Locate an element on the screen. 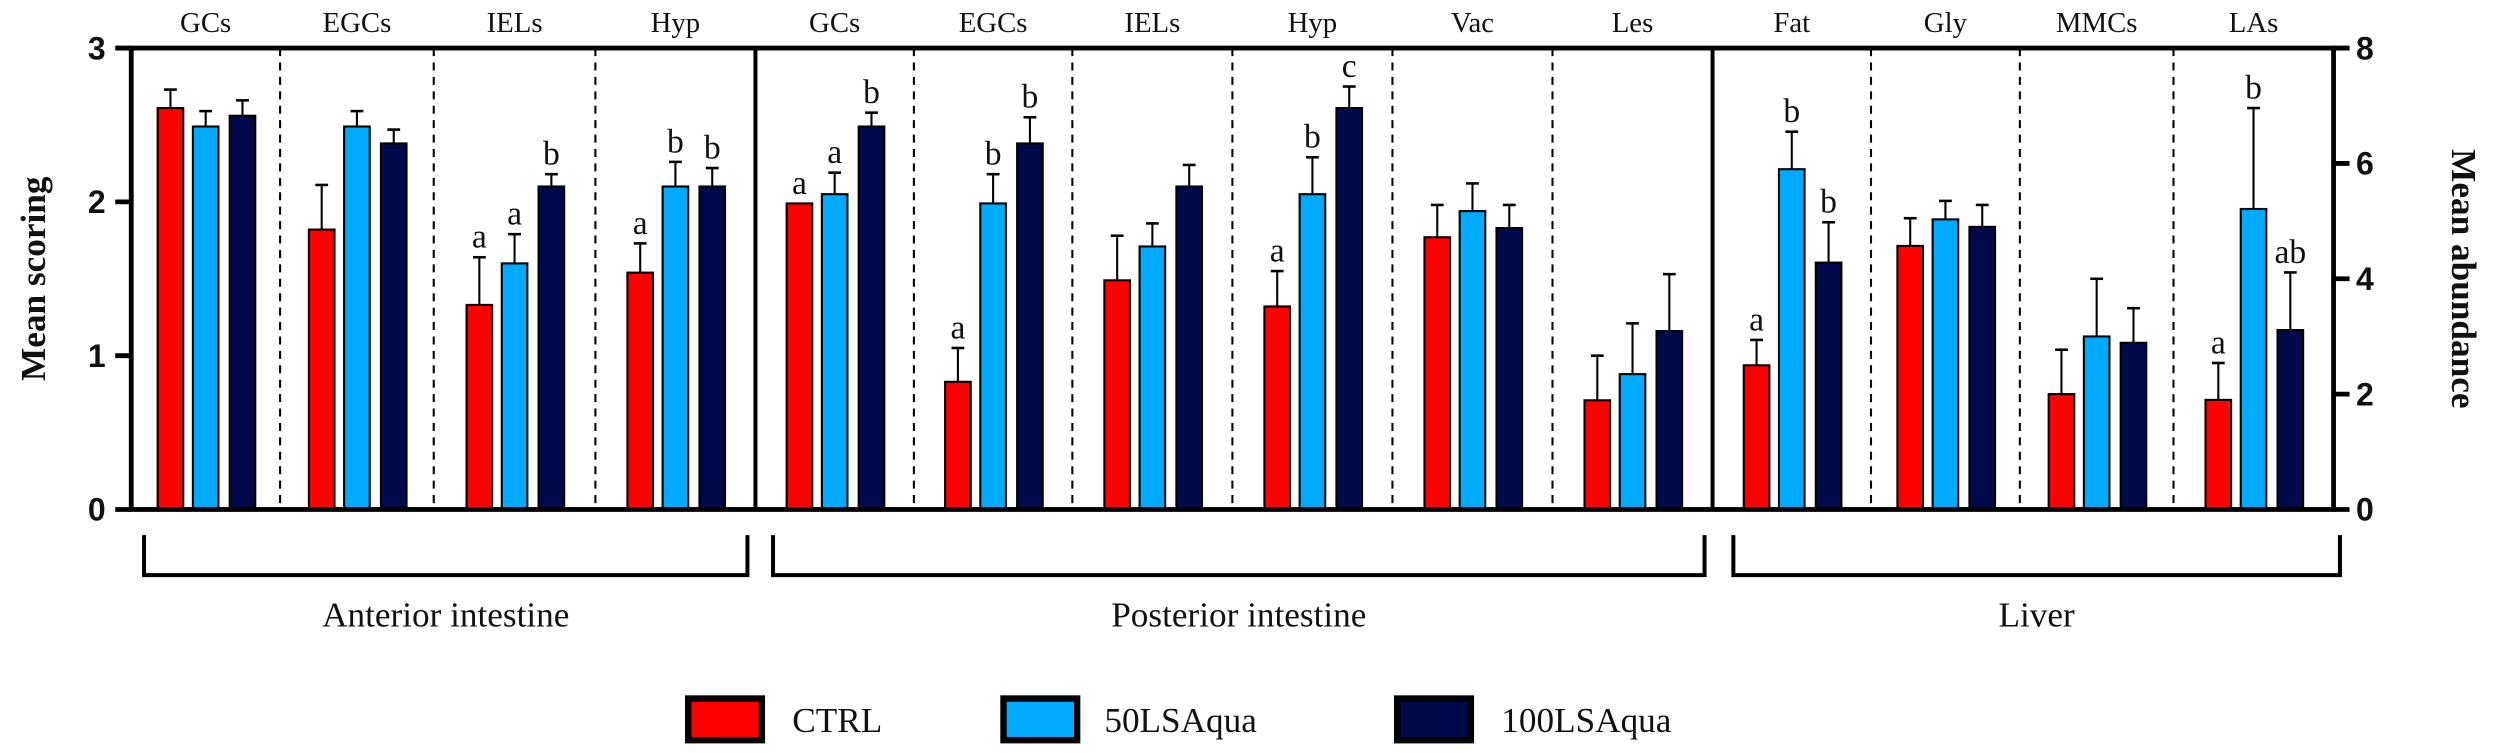 This screenshot has width=2500, height=753. group-label: Liver is located at coordinates (2037, 614).